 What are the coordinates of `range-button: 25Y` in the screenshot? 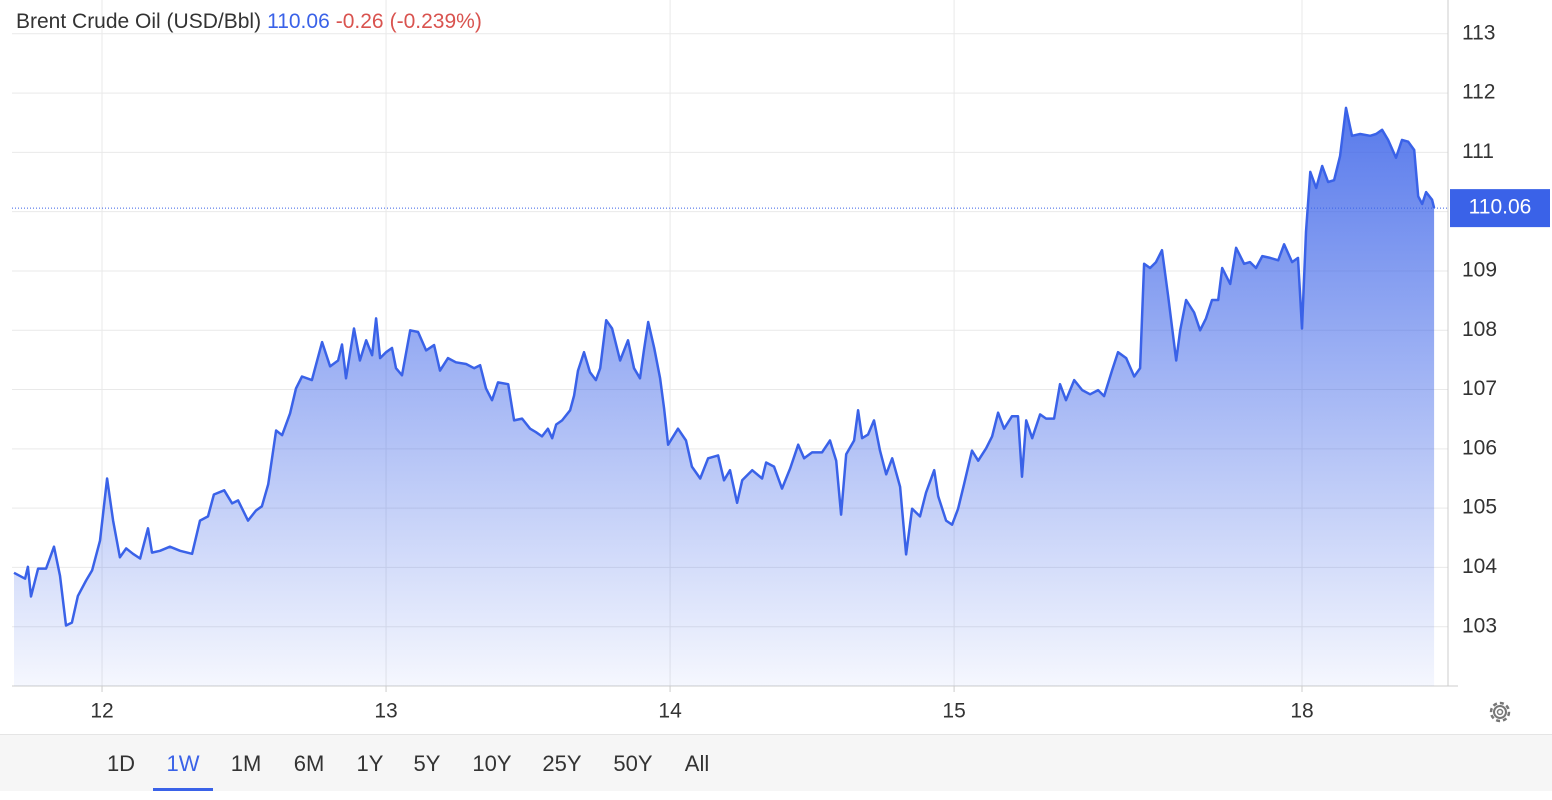 It's located at (562, 763).